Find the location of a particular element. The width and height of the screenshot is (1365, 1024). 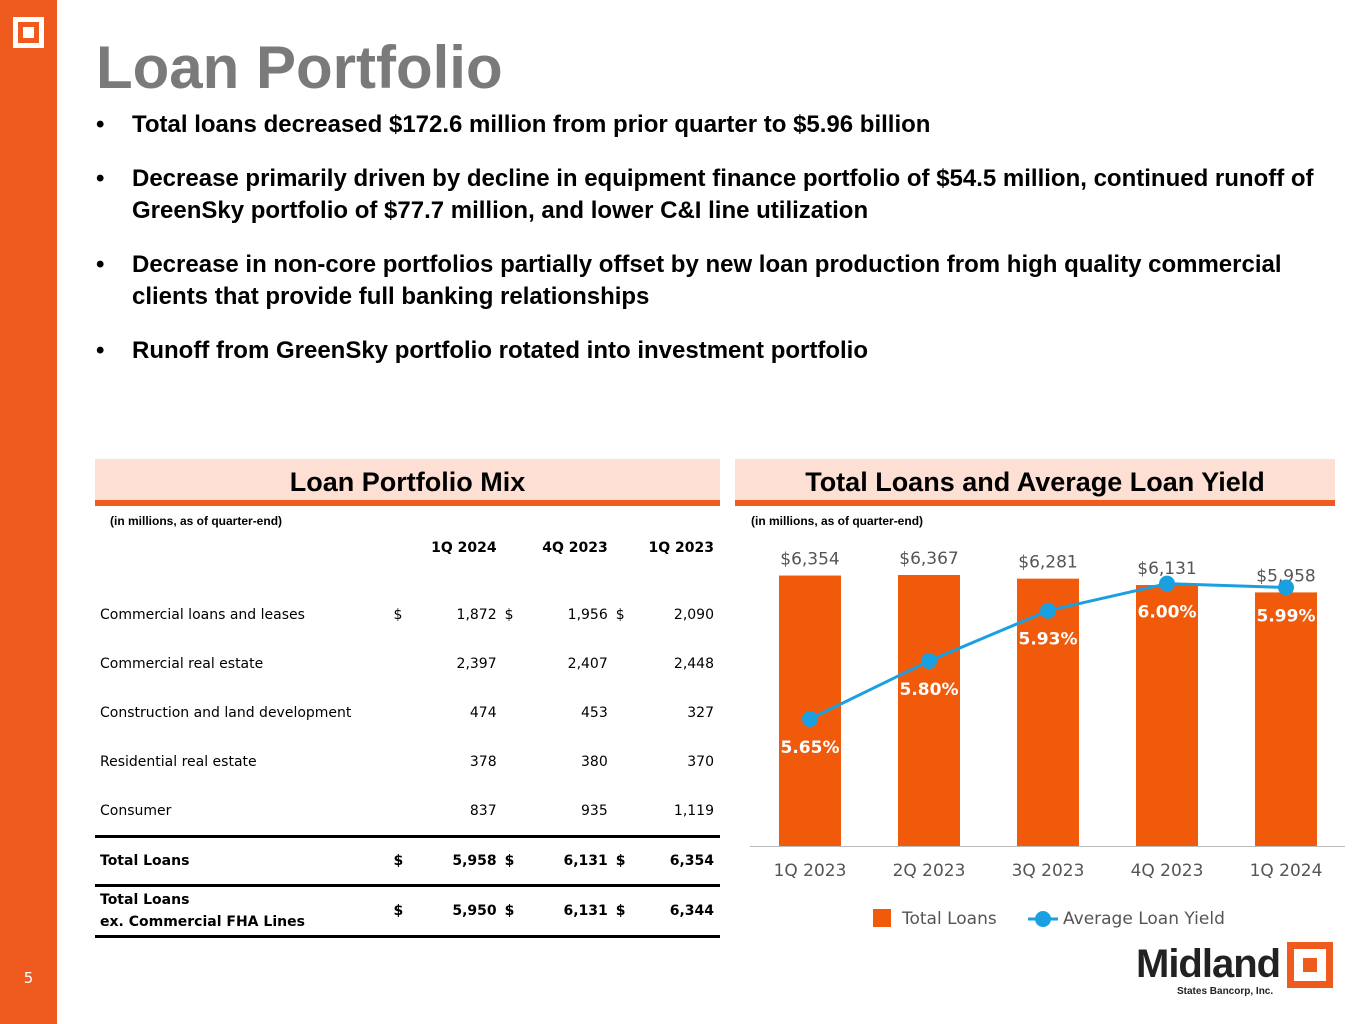

page-number: 5 is located at coordinates (28, 978).